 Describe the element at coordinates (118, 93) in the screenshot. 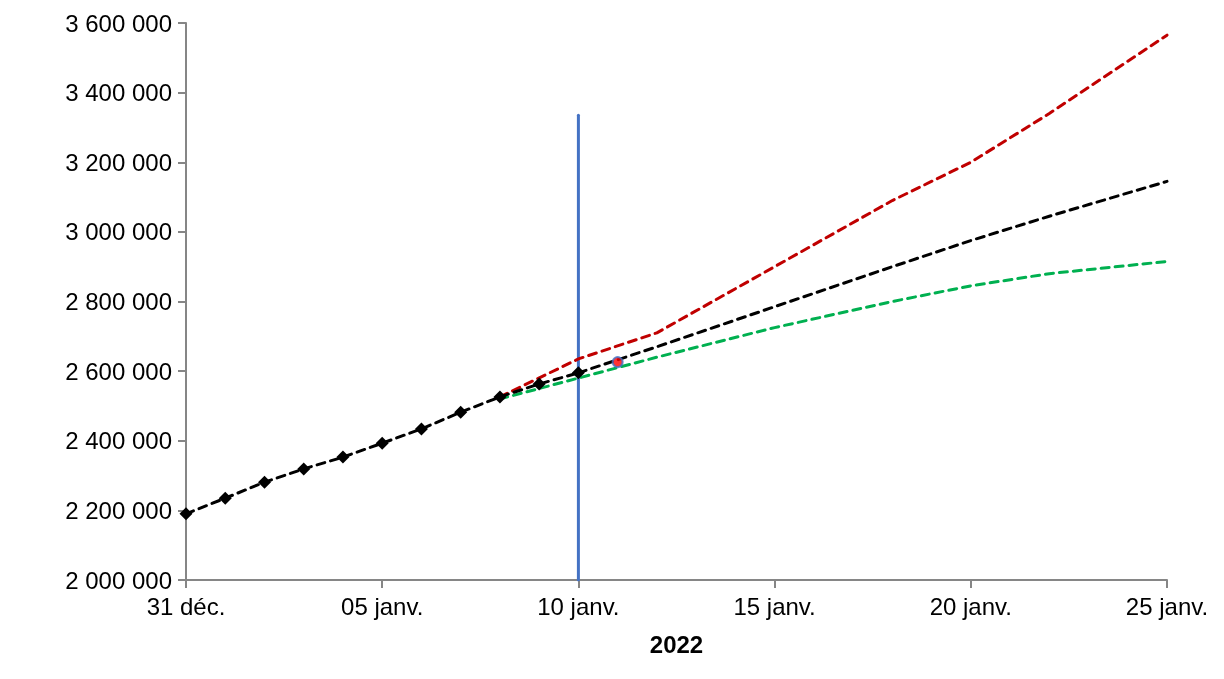

I see `y-tick-label: 3 400 000` at that location.